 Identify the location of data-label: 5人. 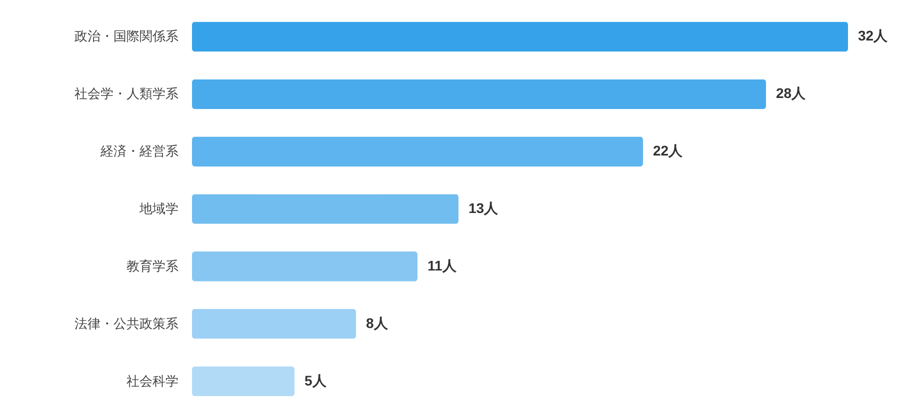
(316, 380).